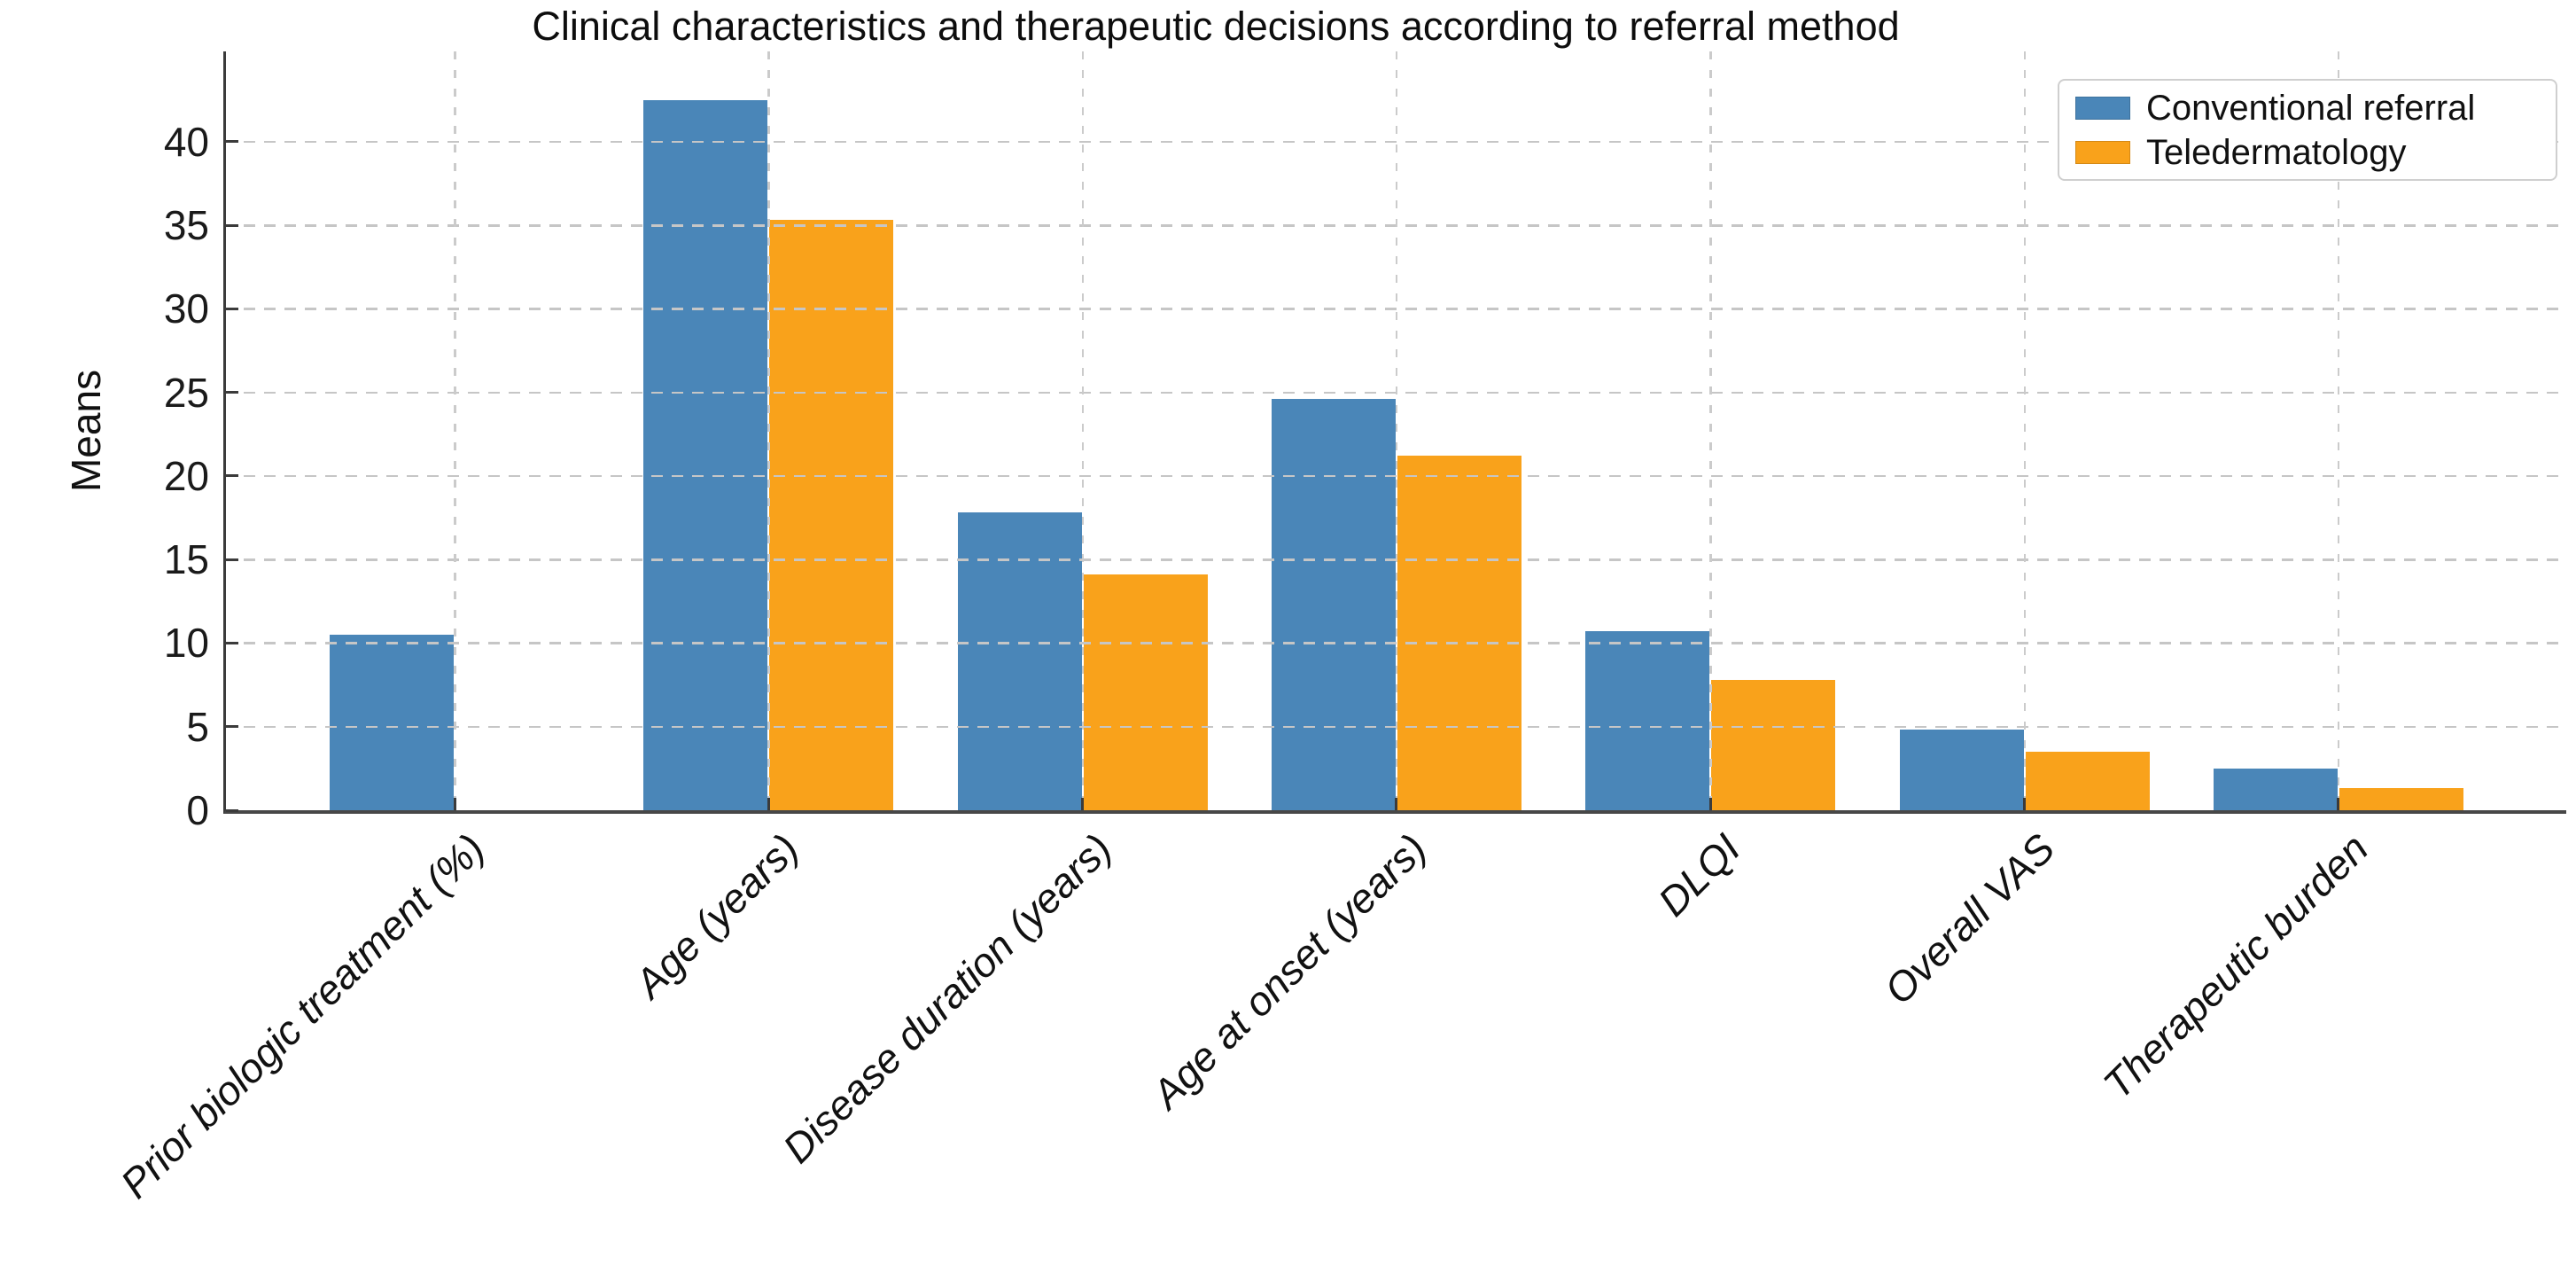 The width and height of the screenshot is (2576, 1265). Describe the element at coordinates (2276, 789) in the screenshot. I see `bar-conventional-referral-therapeutic-burden` at that location.